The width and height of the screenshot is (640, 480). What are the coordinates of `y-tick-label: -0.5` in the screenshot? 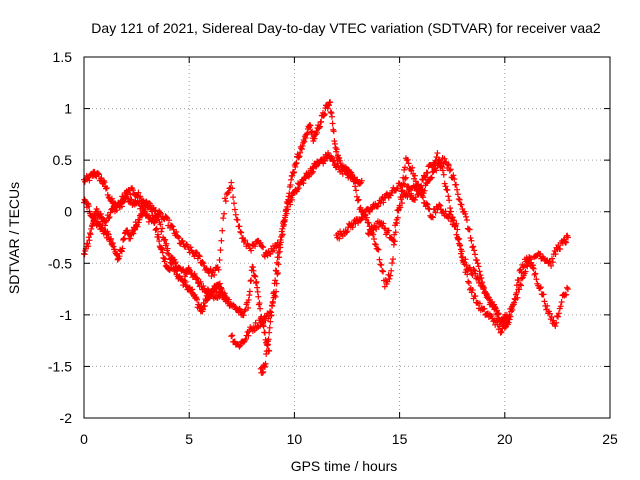 It's located at (60, 263).